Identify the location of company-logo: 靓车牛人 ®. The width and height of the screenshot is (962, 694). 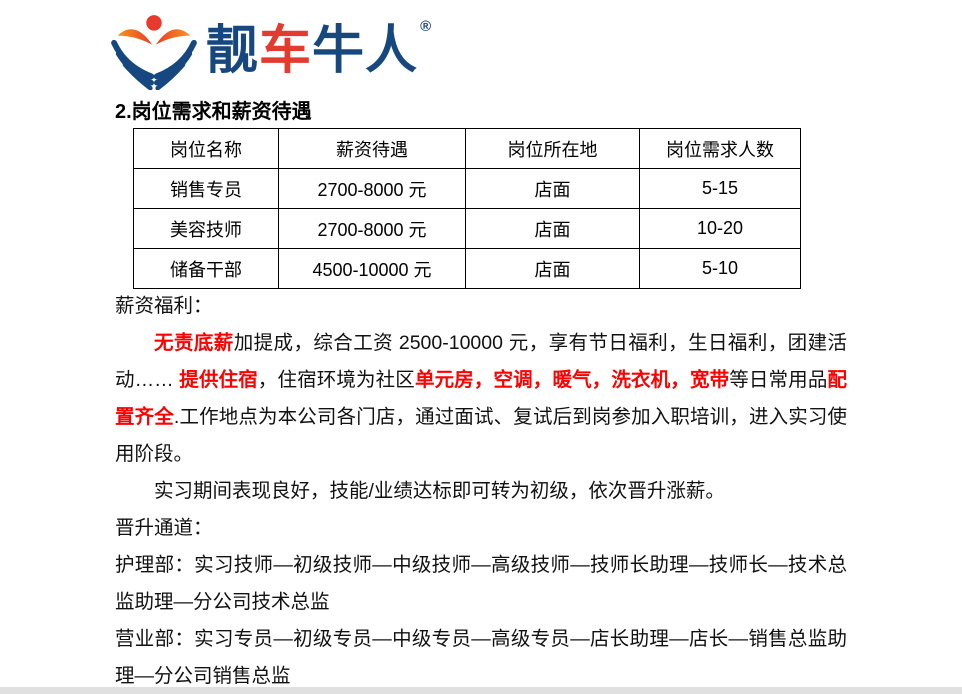
(271, 51).